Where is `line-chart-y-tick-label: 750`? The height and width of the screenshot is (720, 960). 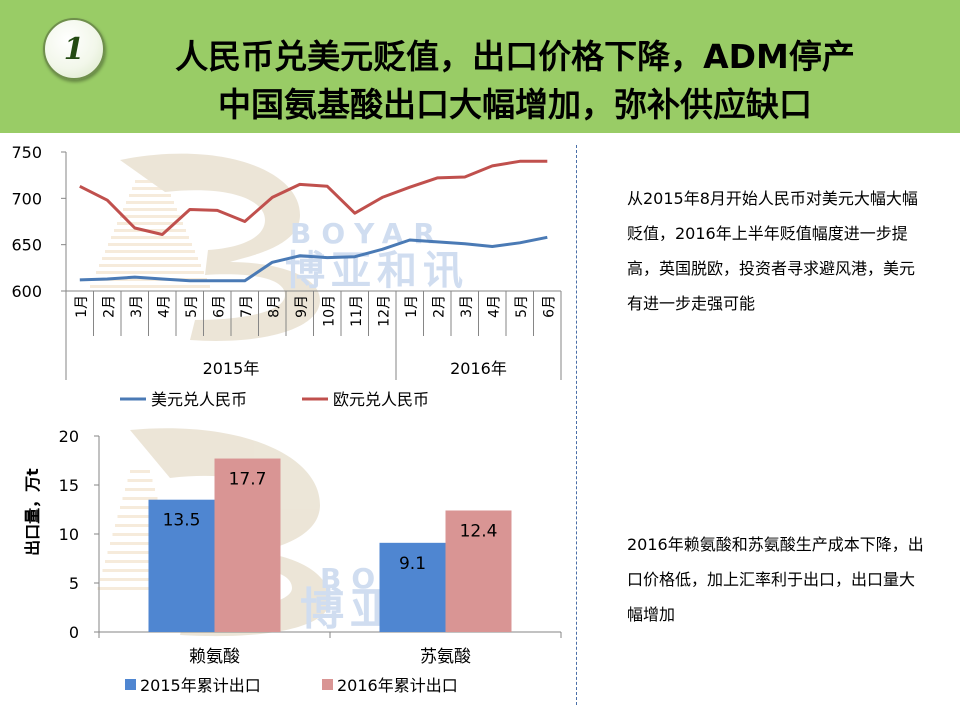 line-chart-y-tick-label: 750 is located at coordinates (26, 152).